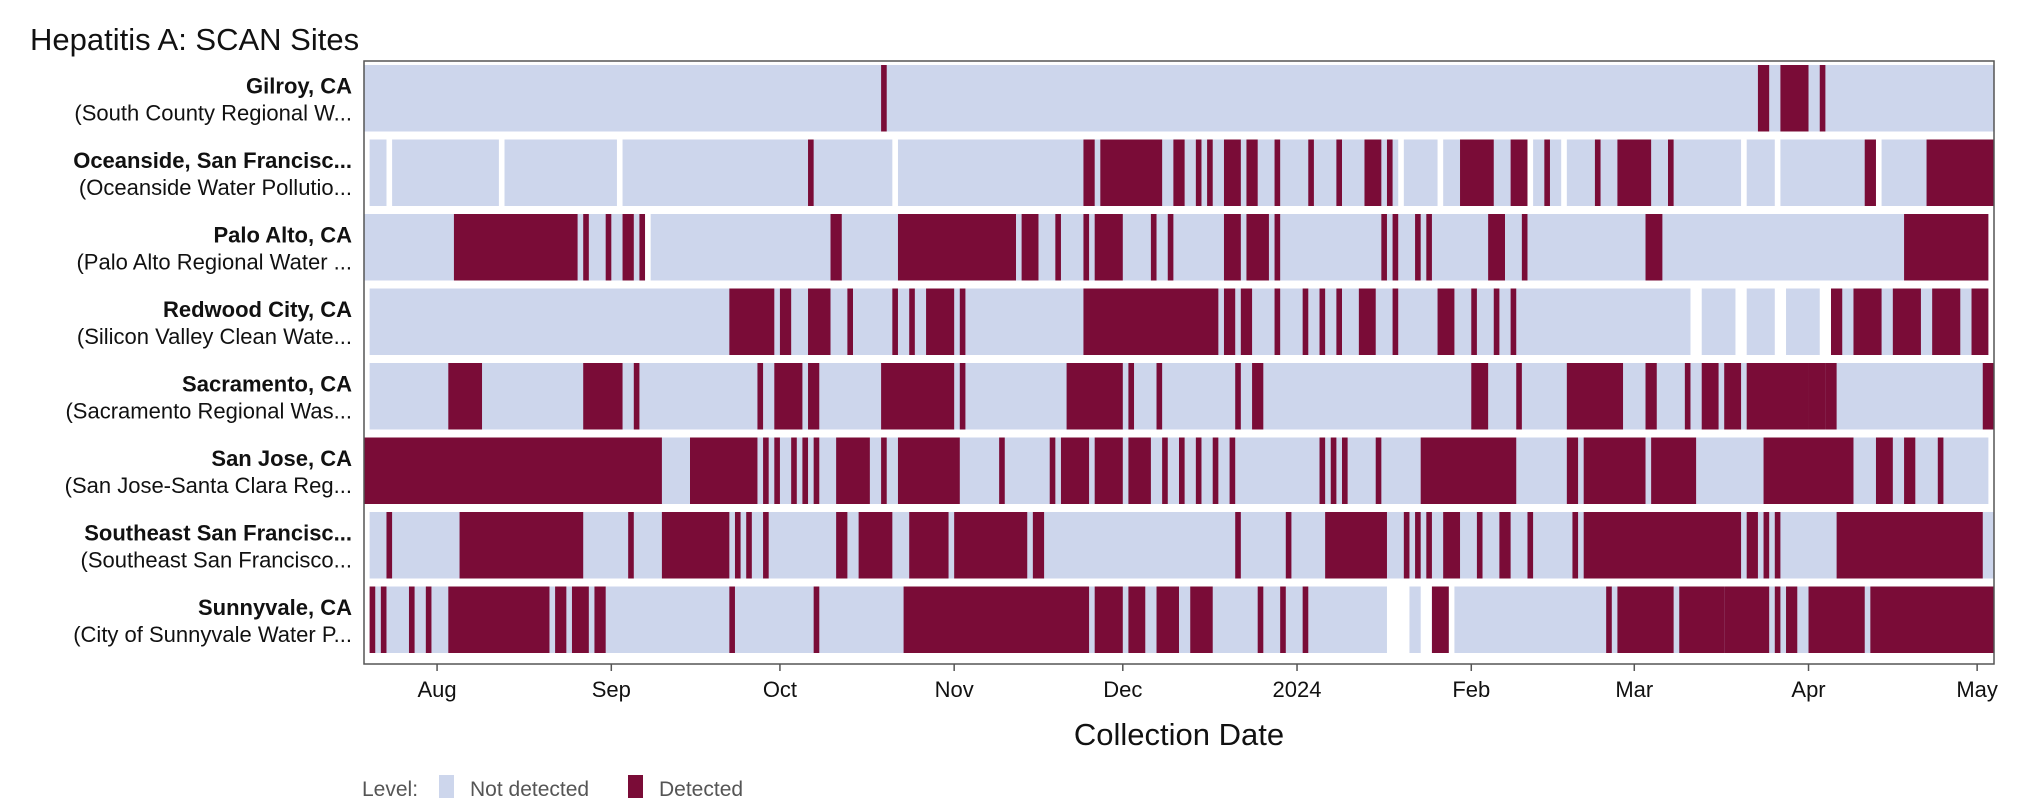 The width and height of the screenshot is (2022, 810). I want to click on site-name-label: Sunnyvale, CA, so click(275, 607).